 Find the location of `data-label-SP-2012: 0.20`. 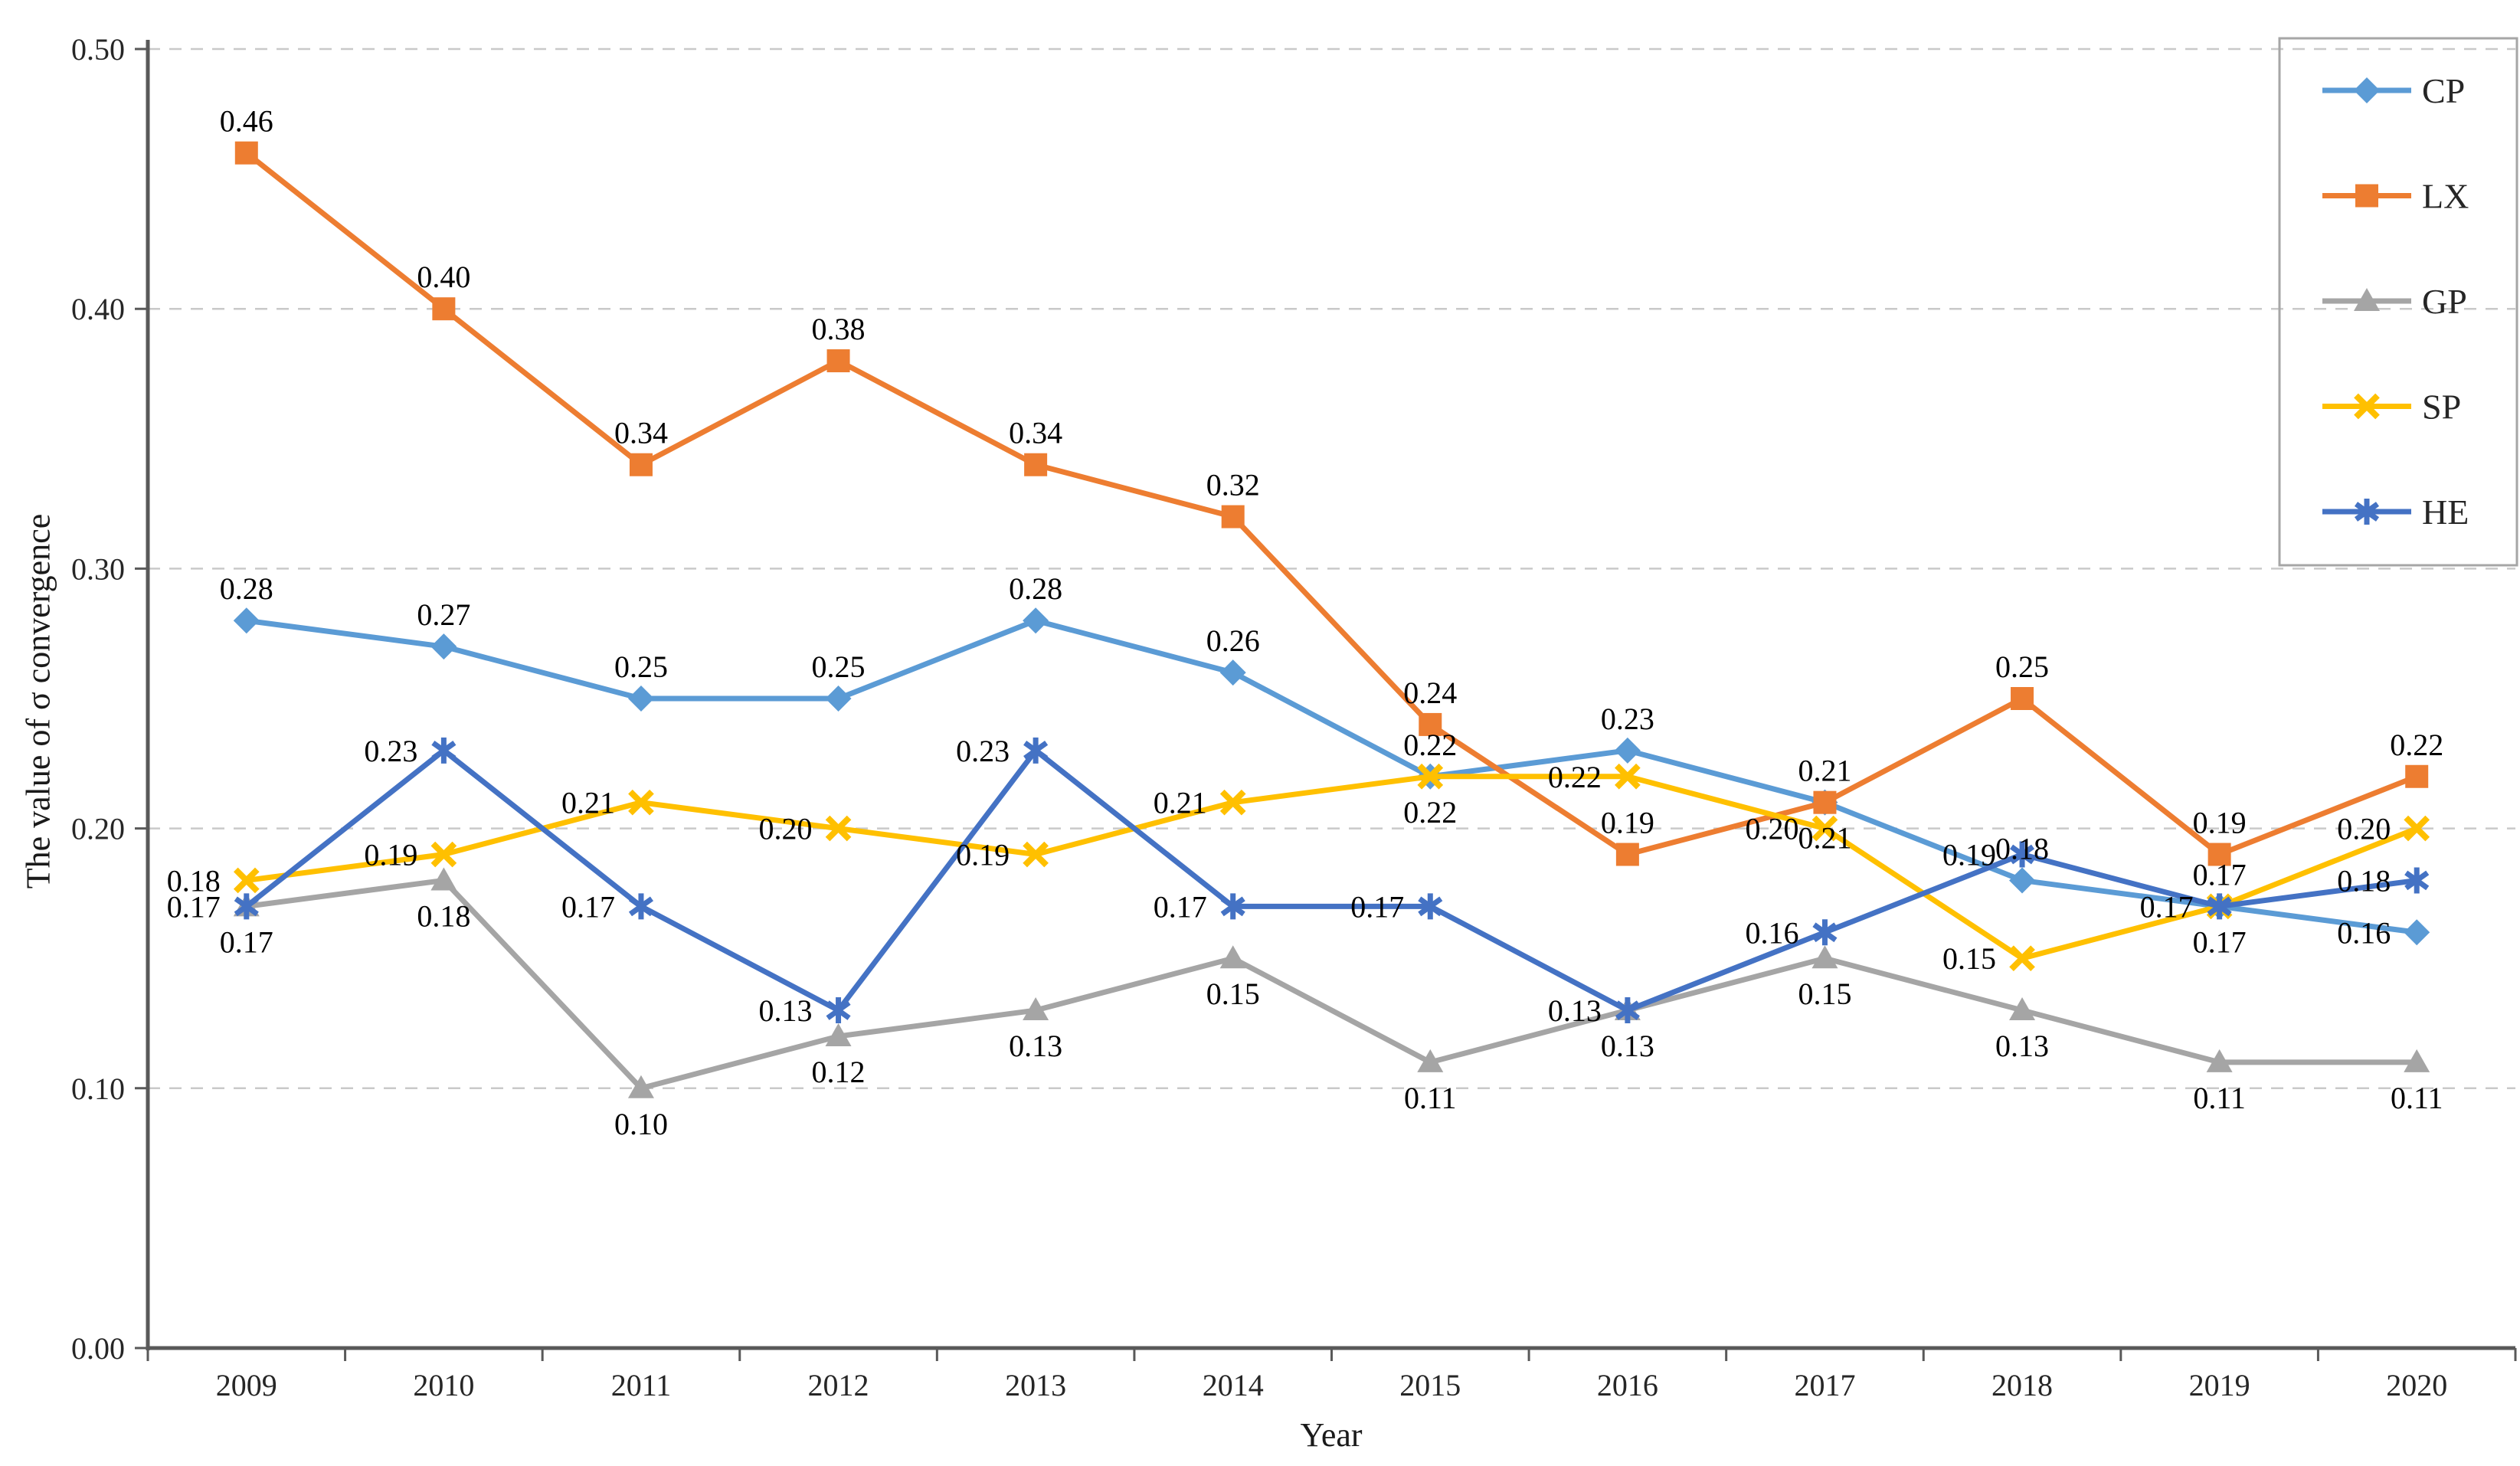

data-label-SP-2012: 0.20 is located at coordinates (786, 829).